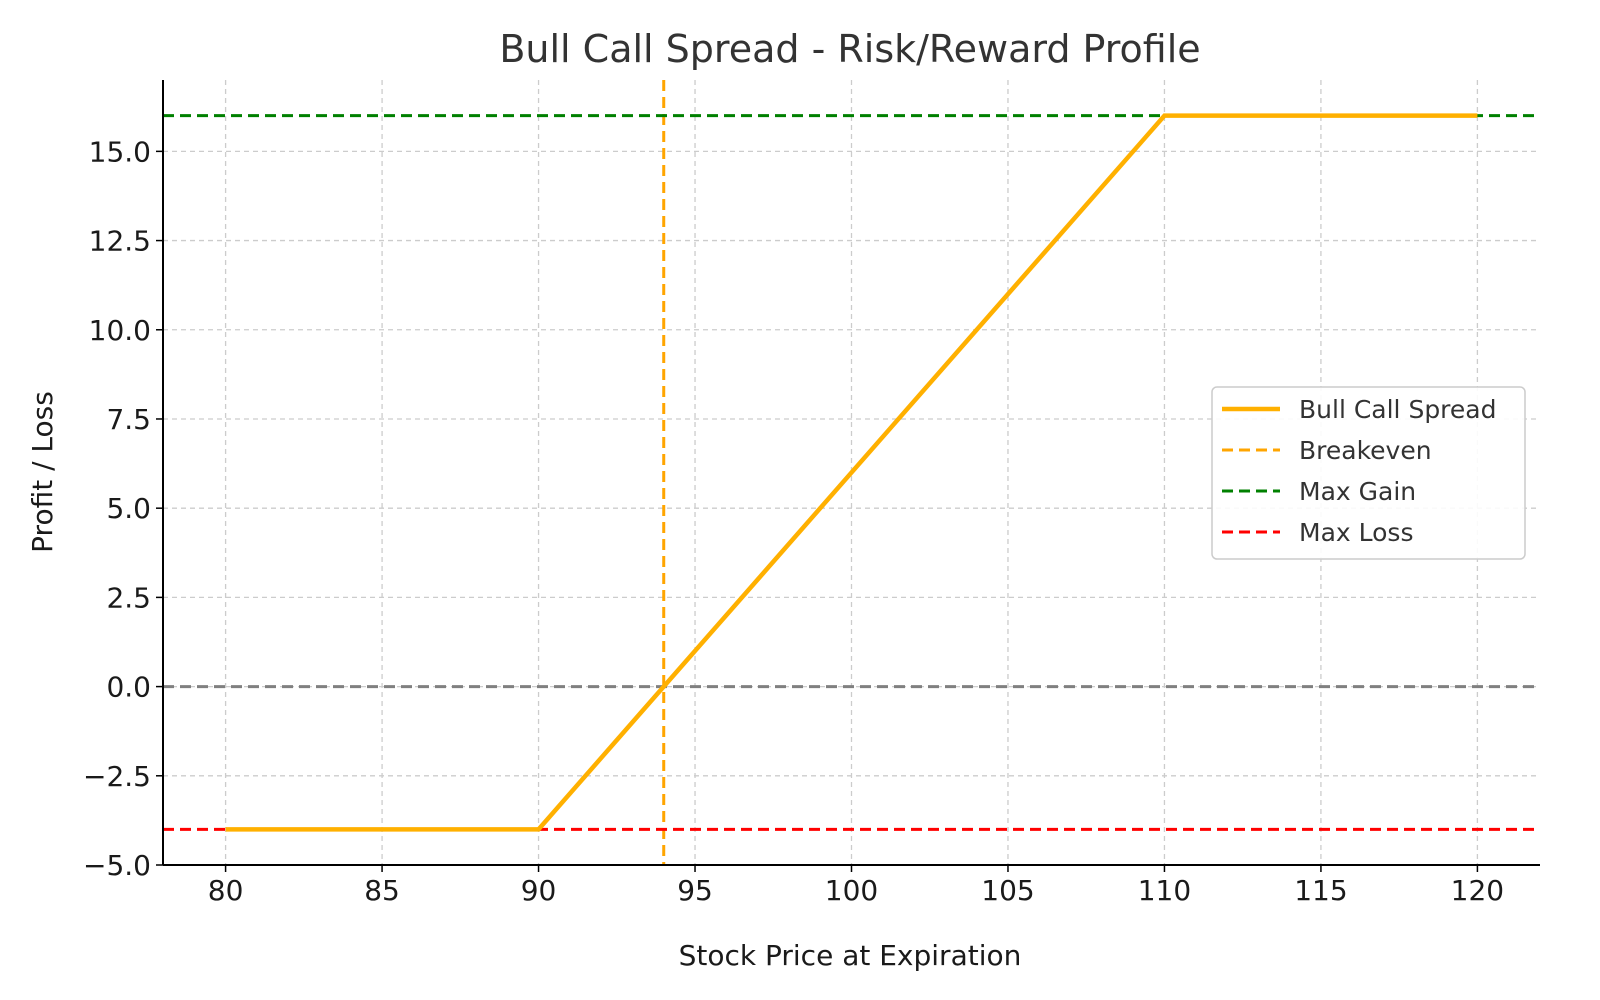 This screenshot has width=1600, height=1000. Describe the element at coordinates (539, 890) in the screenshot. I see `x-tick-label: 90` at that location.